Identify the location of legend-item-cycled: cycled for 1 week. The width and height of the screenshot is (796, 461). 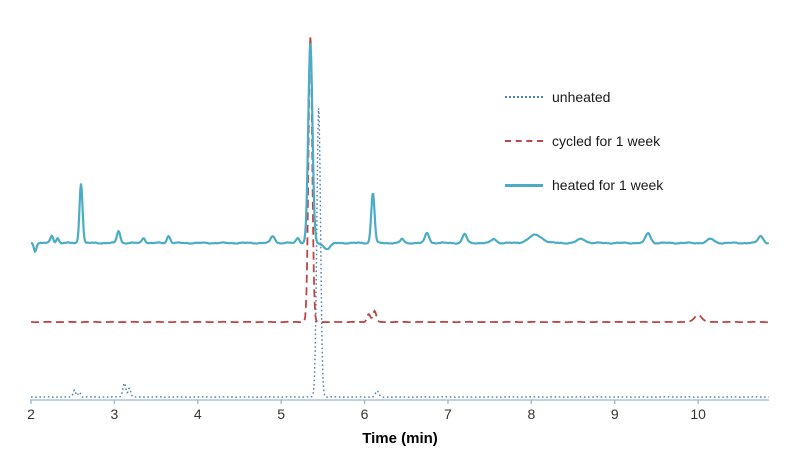
(584, 141).